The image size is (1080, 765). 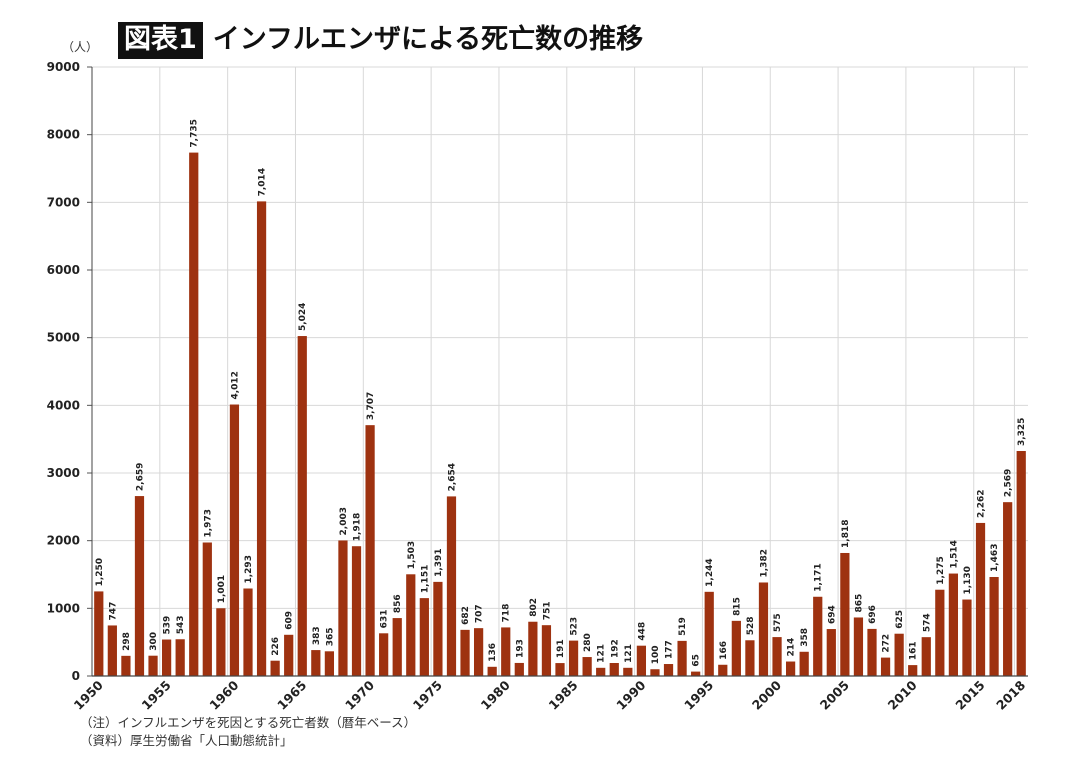 I want to click on figure-badge: 図表1, so click(x=160, y=40).